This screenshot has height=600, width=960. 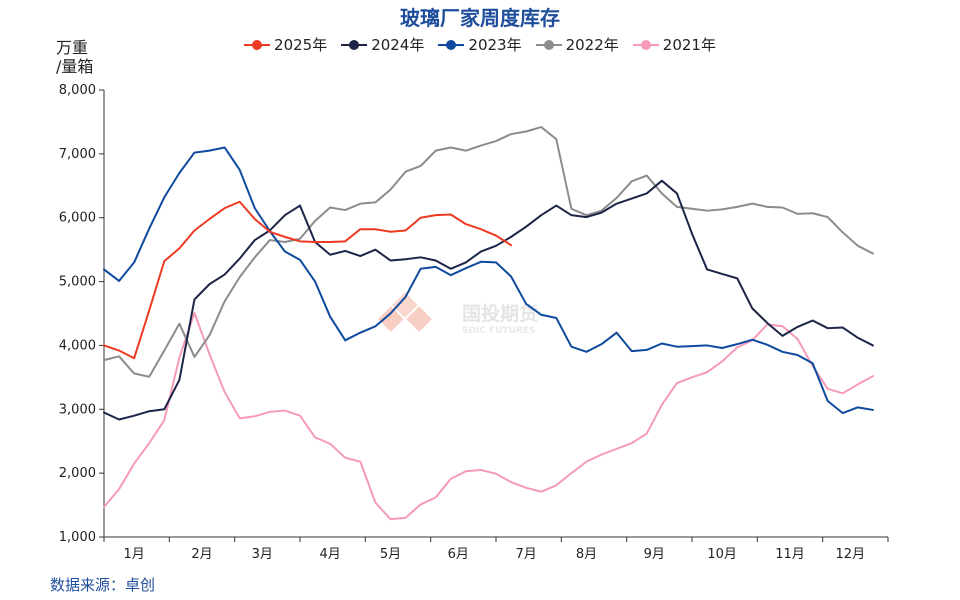 I want to click on legend-label: 2025年, so click(x=301, y=45).